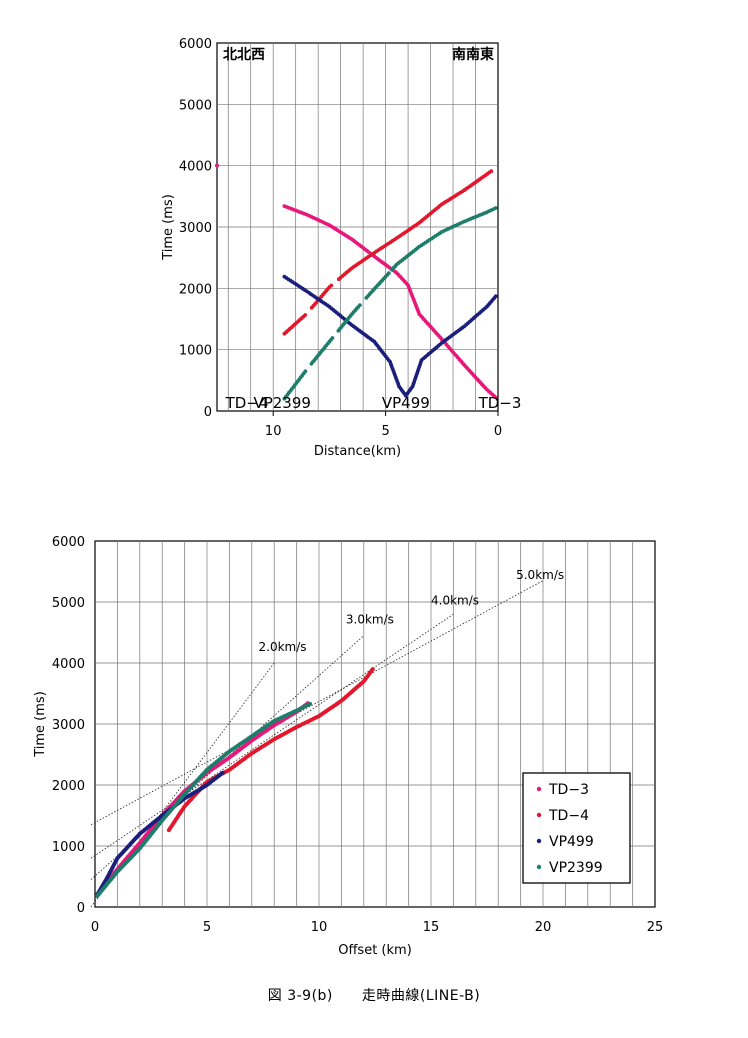  What do you see at coordinates (473, 54) in the screenshot?
I see `direction-label-right: 南南東` at bounding box center [473, 54].